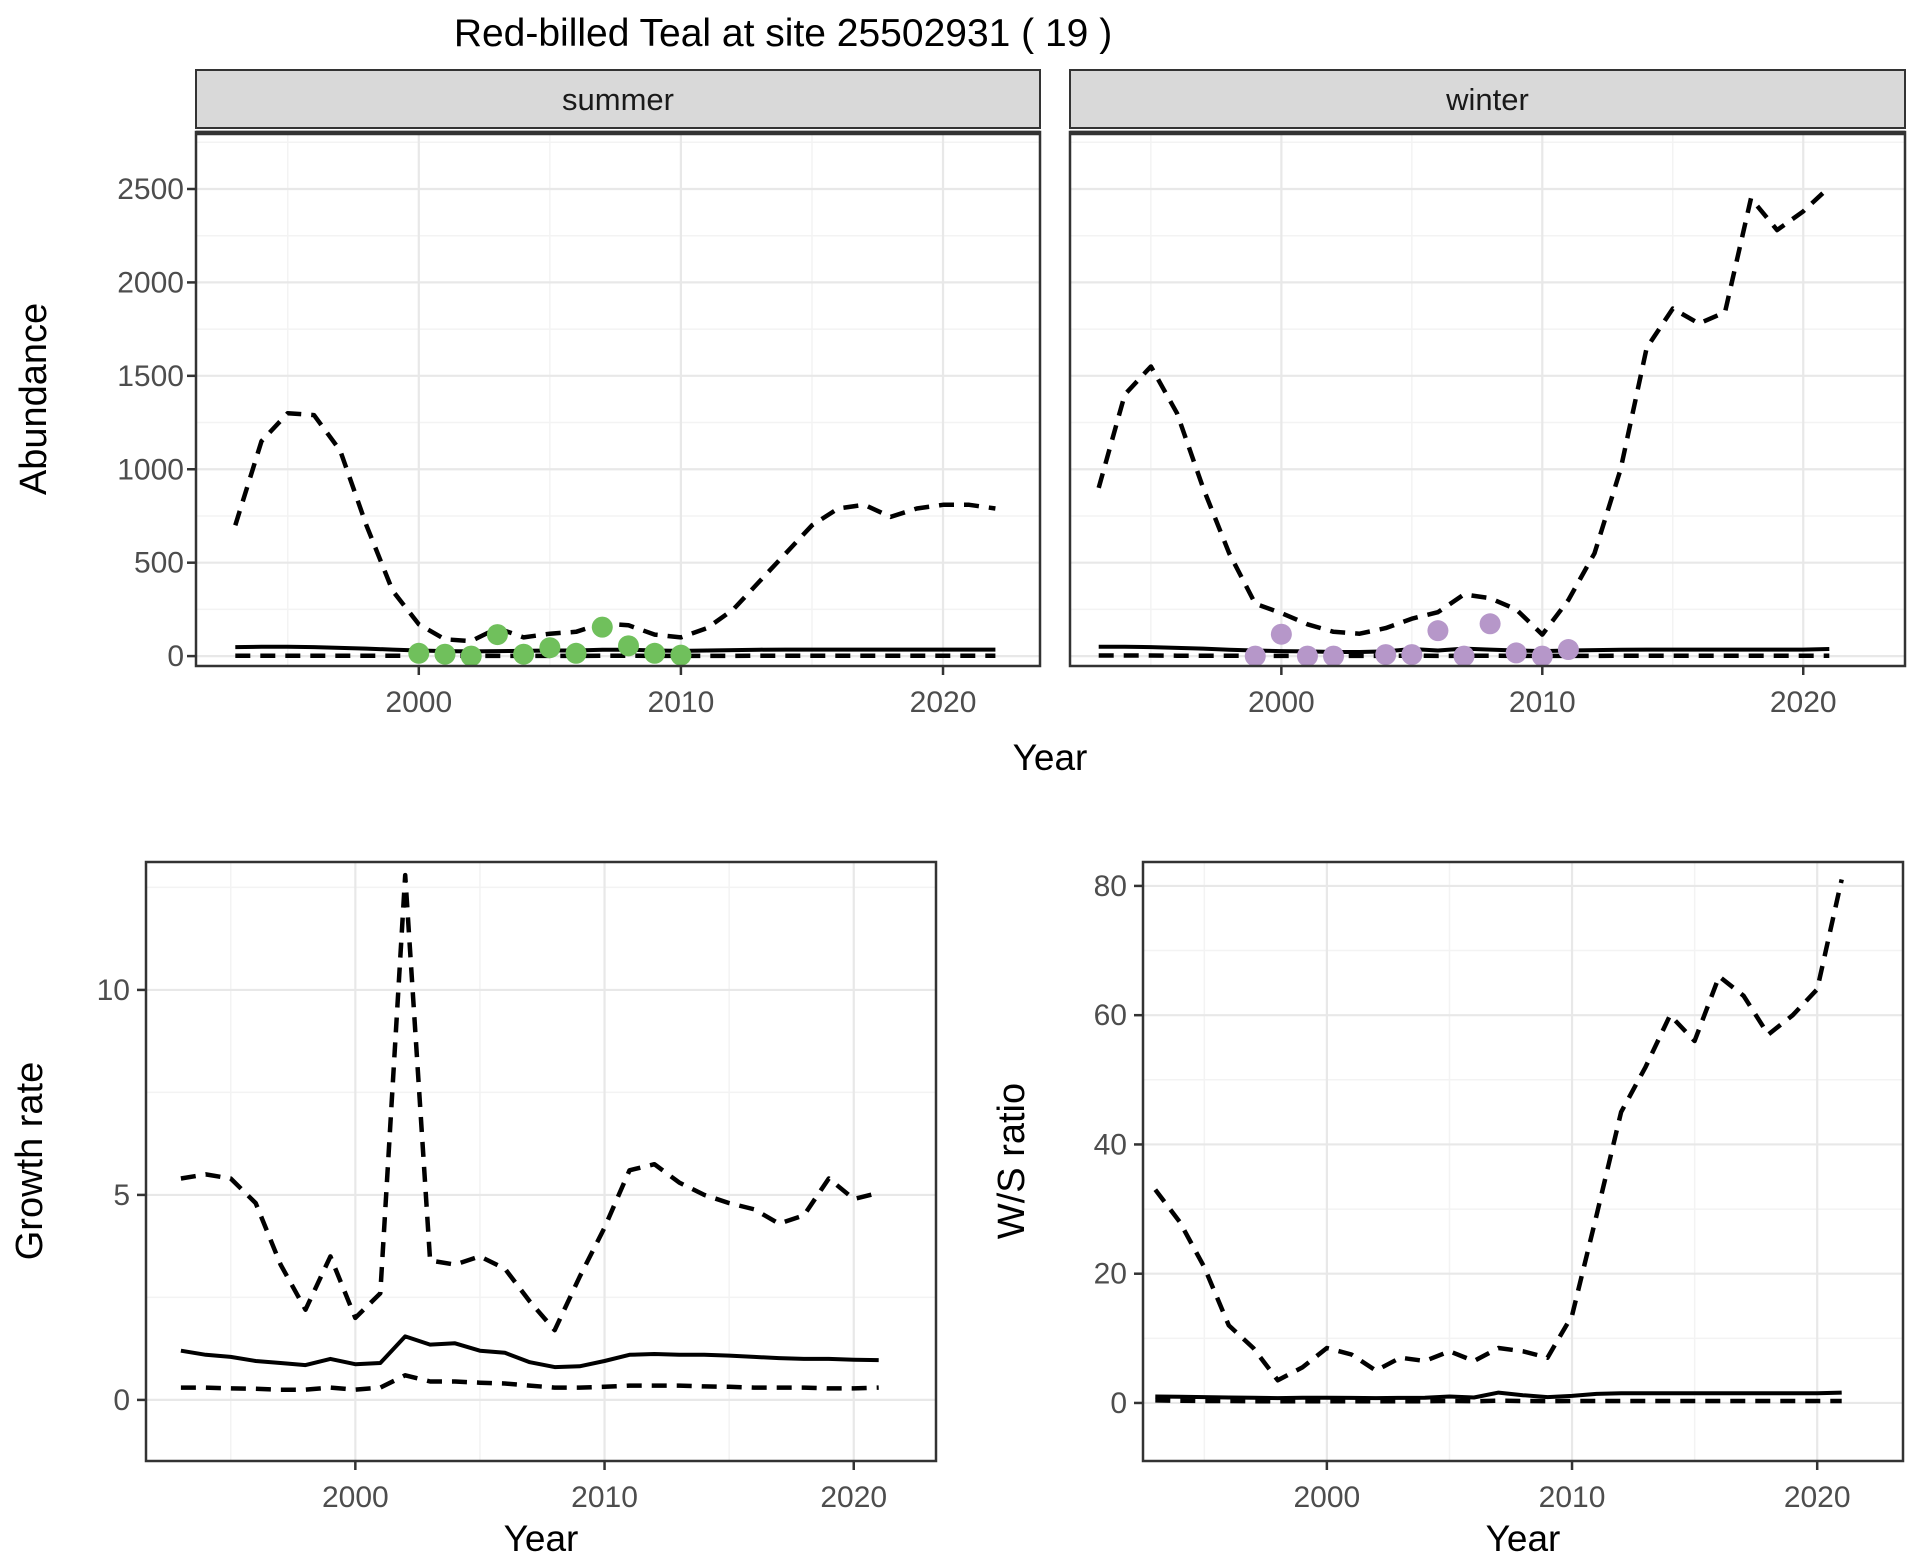 The width and height of the screenshot is (1920, 1565). What do you see at coordinates (1110, 886) in the screenshot?
I see `y-tick-label: 80` at bounding box center [1110, 886].